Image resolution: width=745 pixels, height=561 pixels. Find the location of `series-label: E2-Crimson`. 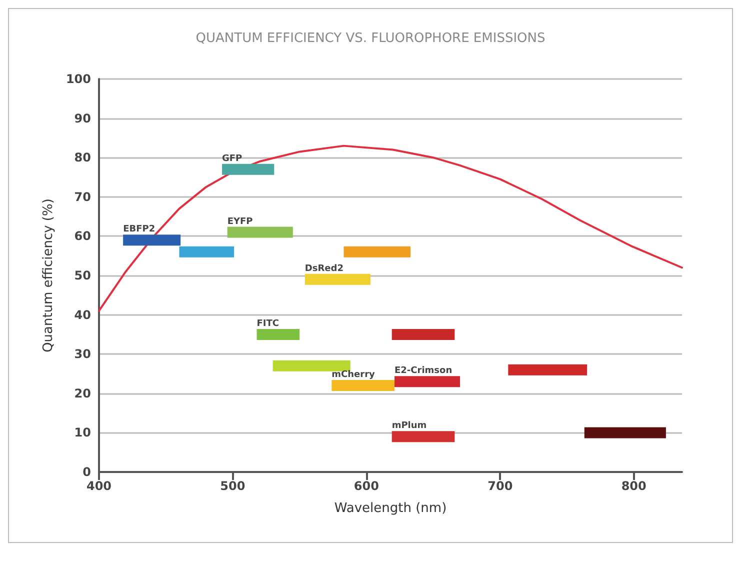

series-label: E2-Crimson is located at coordinates (423, 371).